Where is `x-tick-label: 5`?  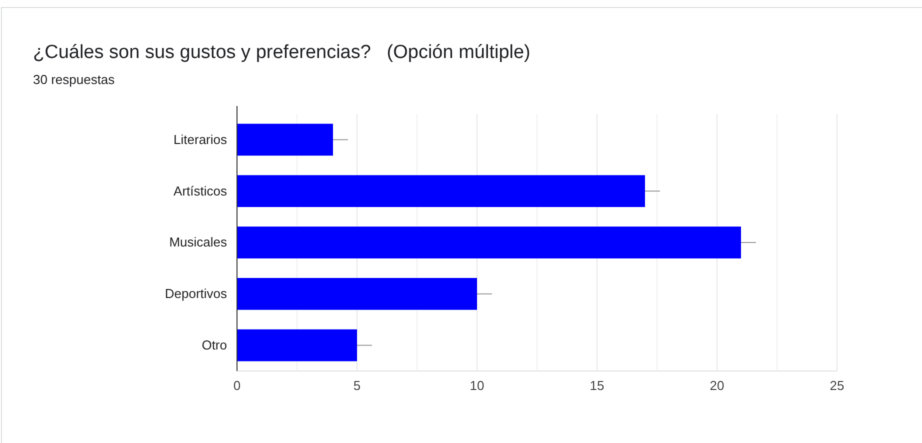
x-tick-label: 5 is located at coordinates (357, 386).